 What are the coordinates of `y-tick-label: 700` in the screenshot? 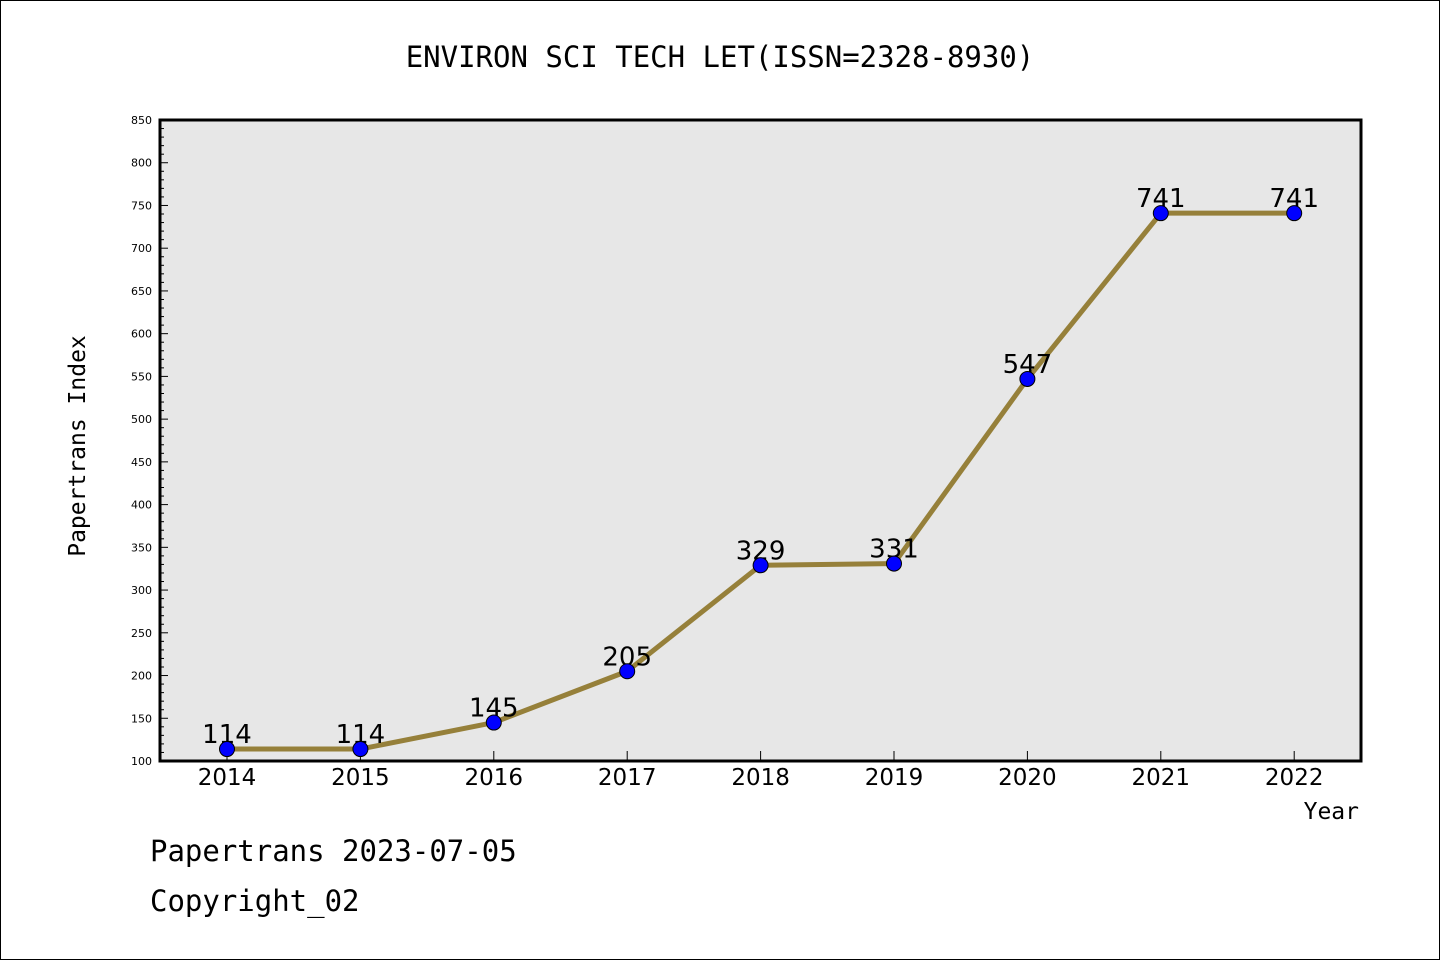 It's located at (141, 248).